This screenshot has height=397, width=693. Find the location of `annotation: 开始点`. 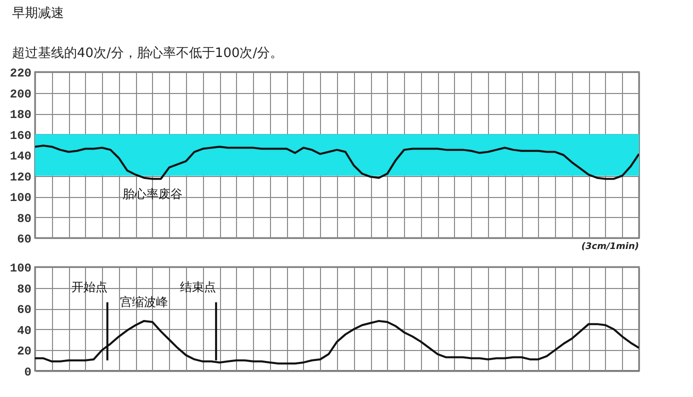

annotation: 开始点 is located at coordinates (89, 287).